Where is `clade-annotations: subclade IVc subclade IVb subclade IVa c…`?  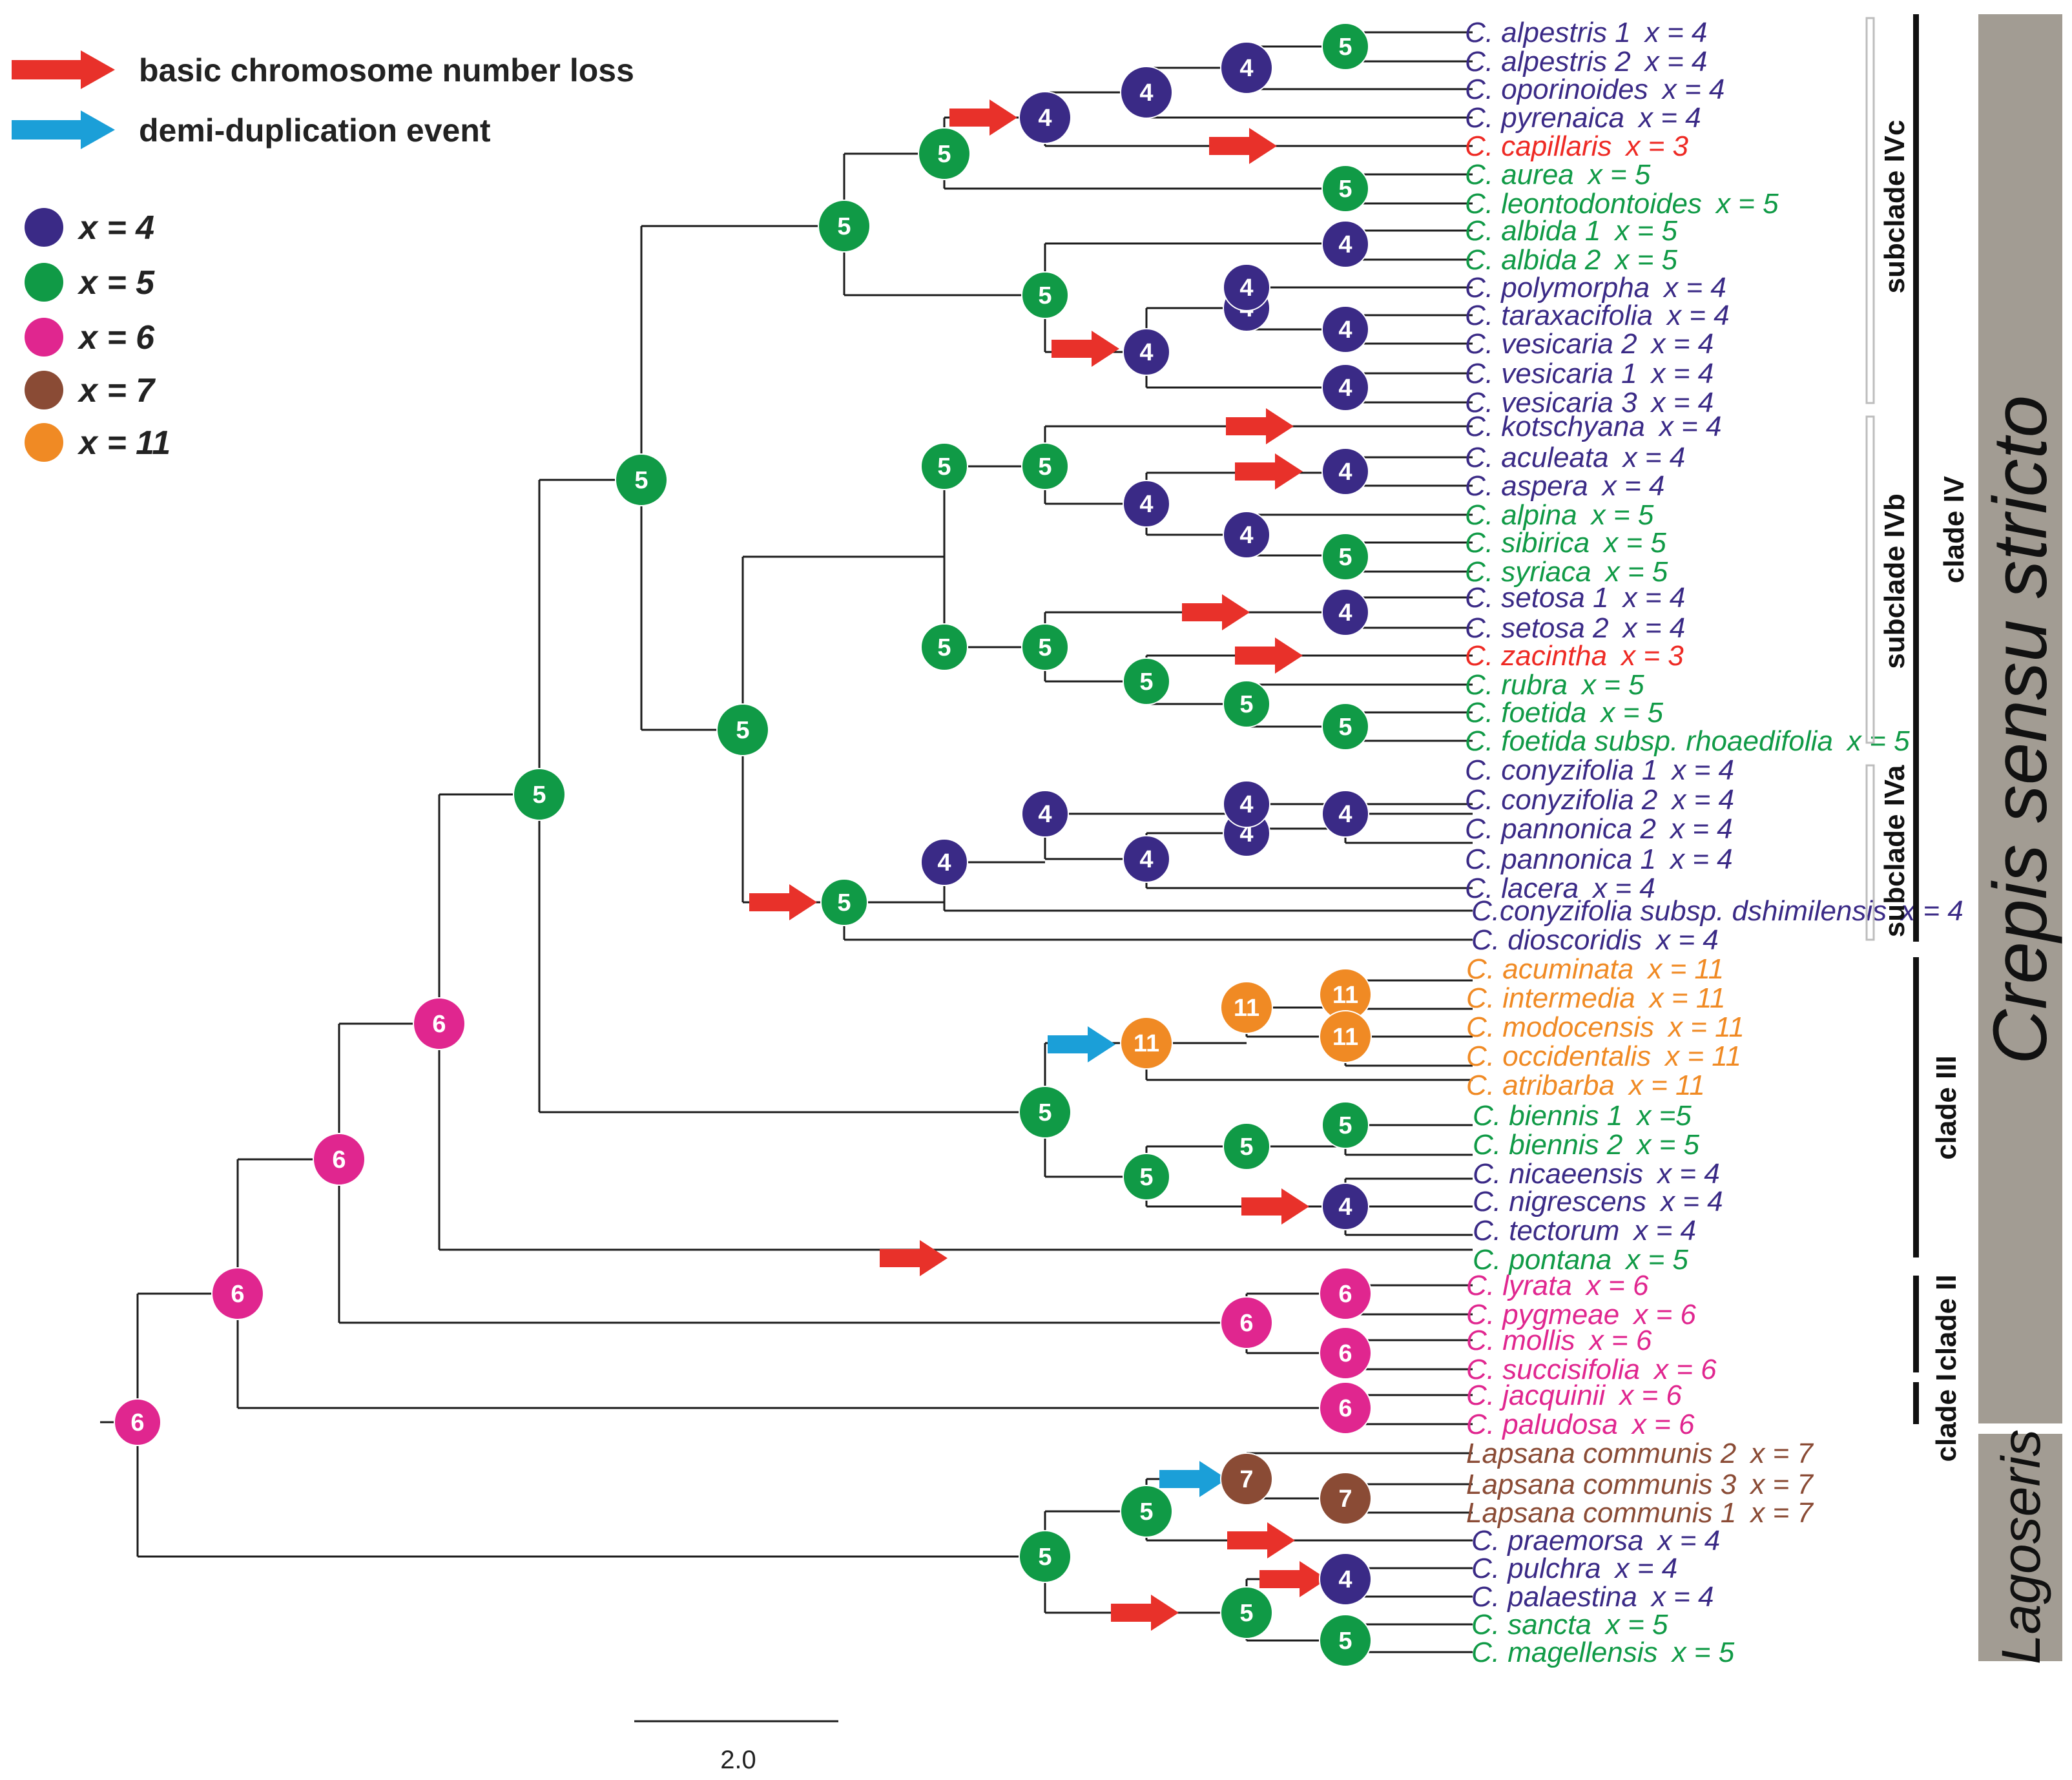 clade-annotations: subclade IVc subclade IVb subclade IVa c… is located at coordinates (1964, 839).